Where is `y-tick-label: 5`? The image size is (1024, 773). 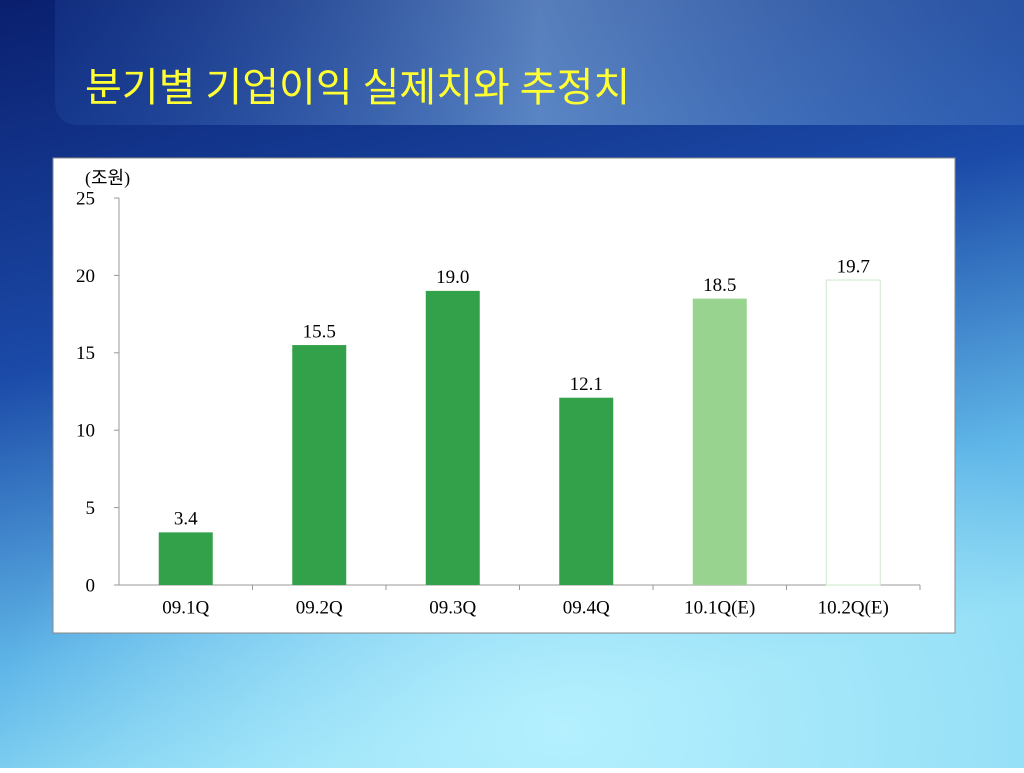
y-tick-label: 5 is located at coordinates (91, 508).